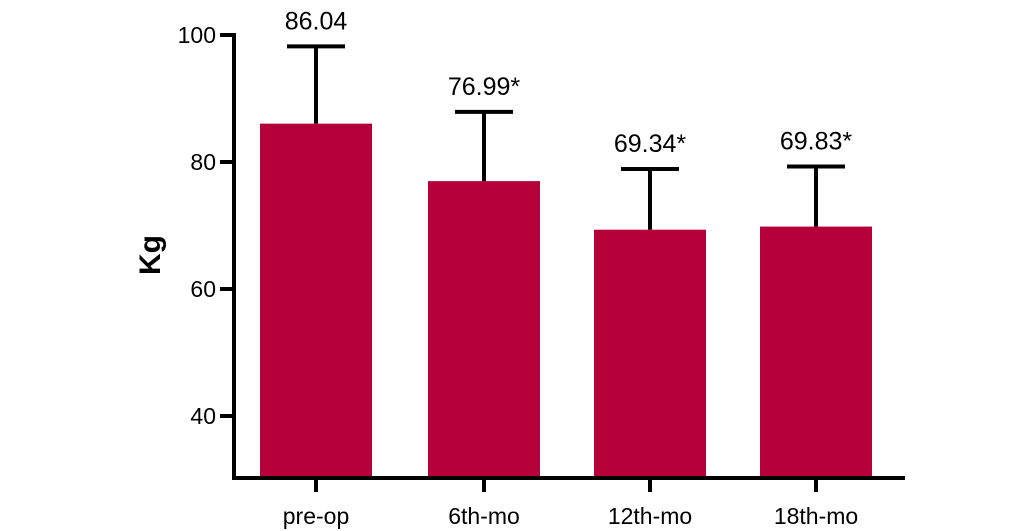 This screenshot has width=1033, height=531. What do you see at coordinates (197, 35) in the screenshot?
I see `y-tick-label: 100` at bounding box center [197, 35].